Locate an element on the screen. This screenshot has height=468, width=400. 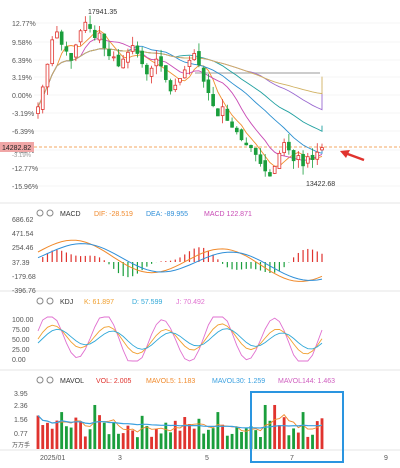
current-price-label: 14282.82 is located at coordinates (16, 148).